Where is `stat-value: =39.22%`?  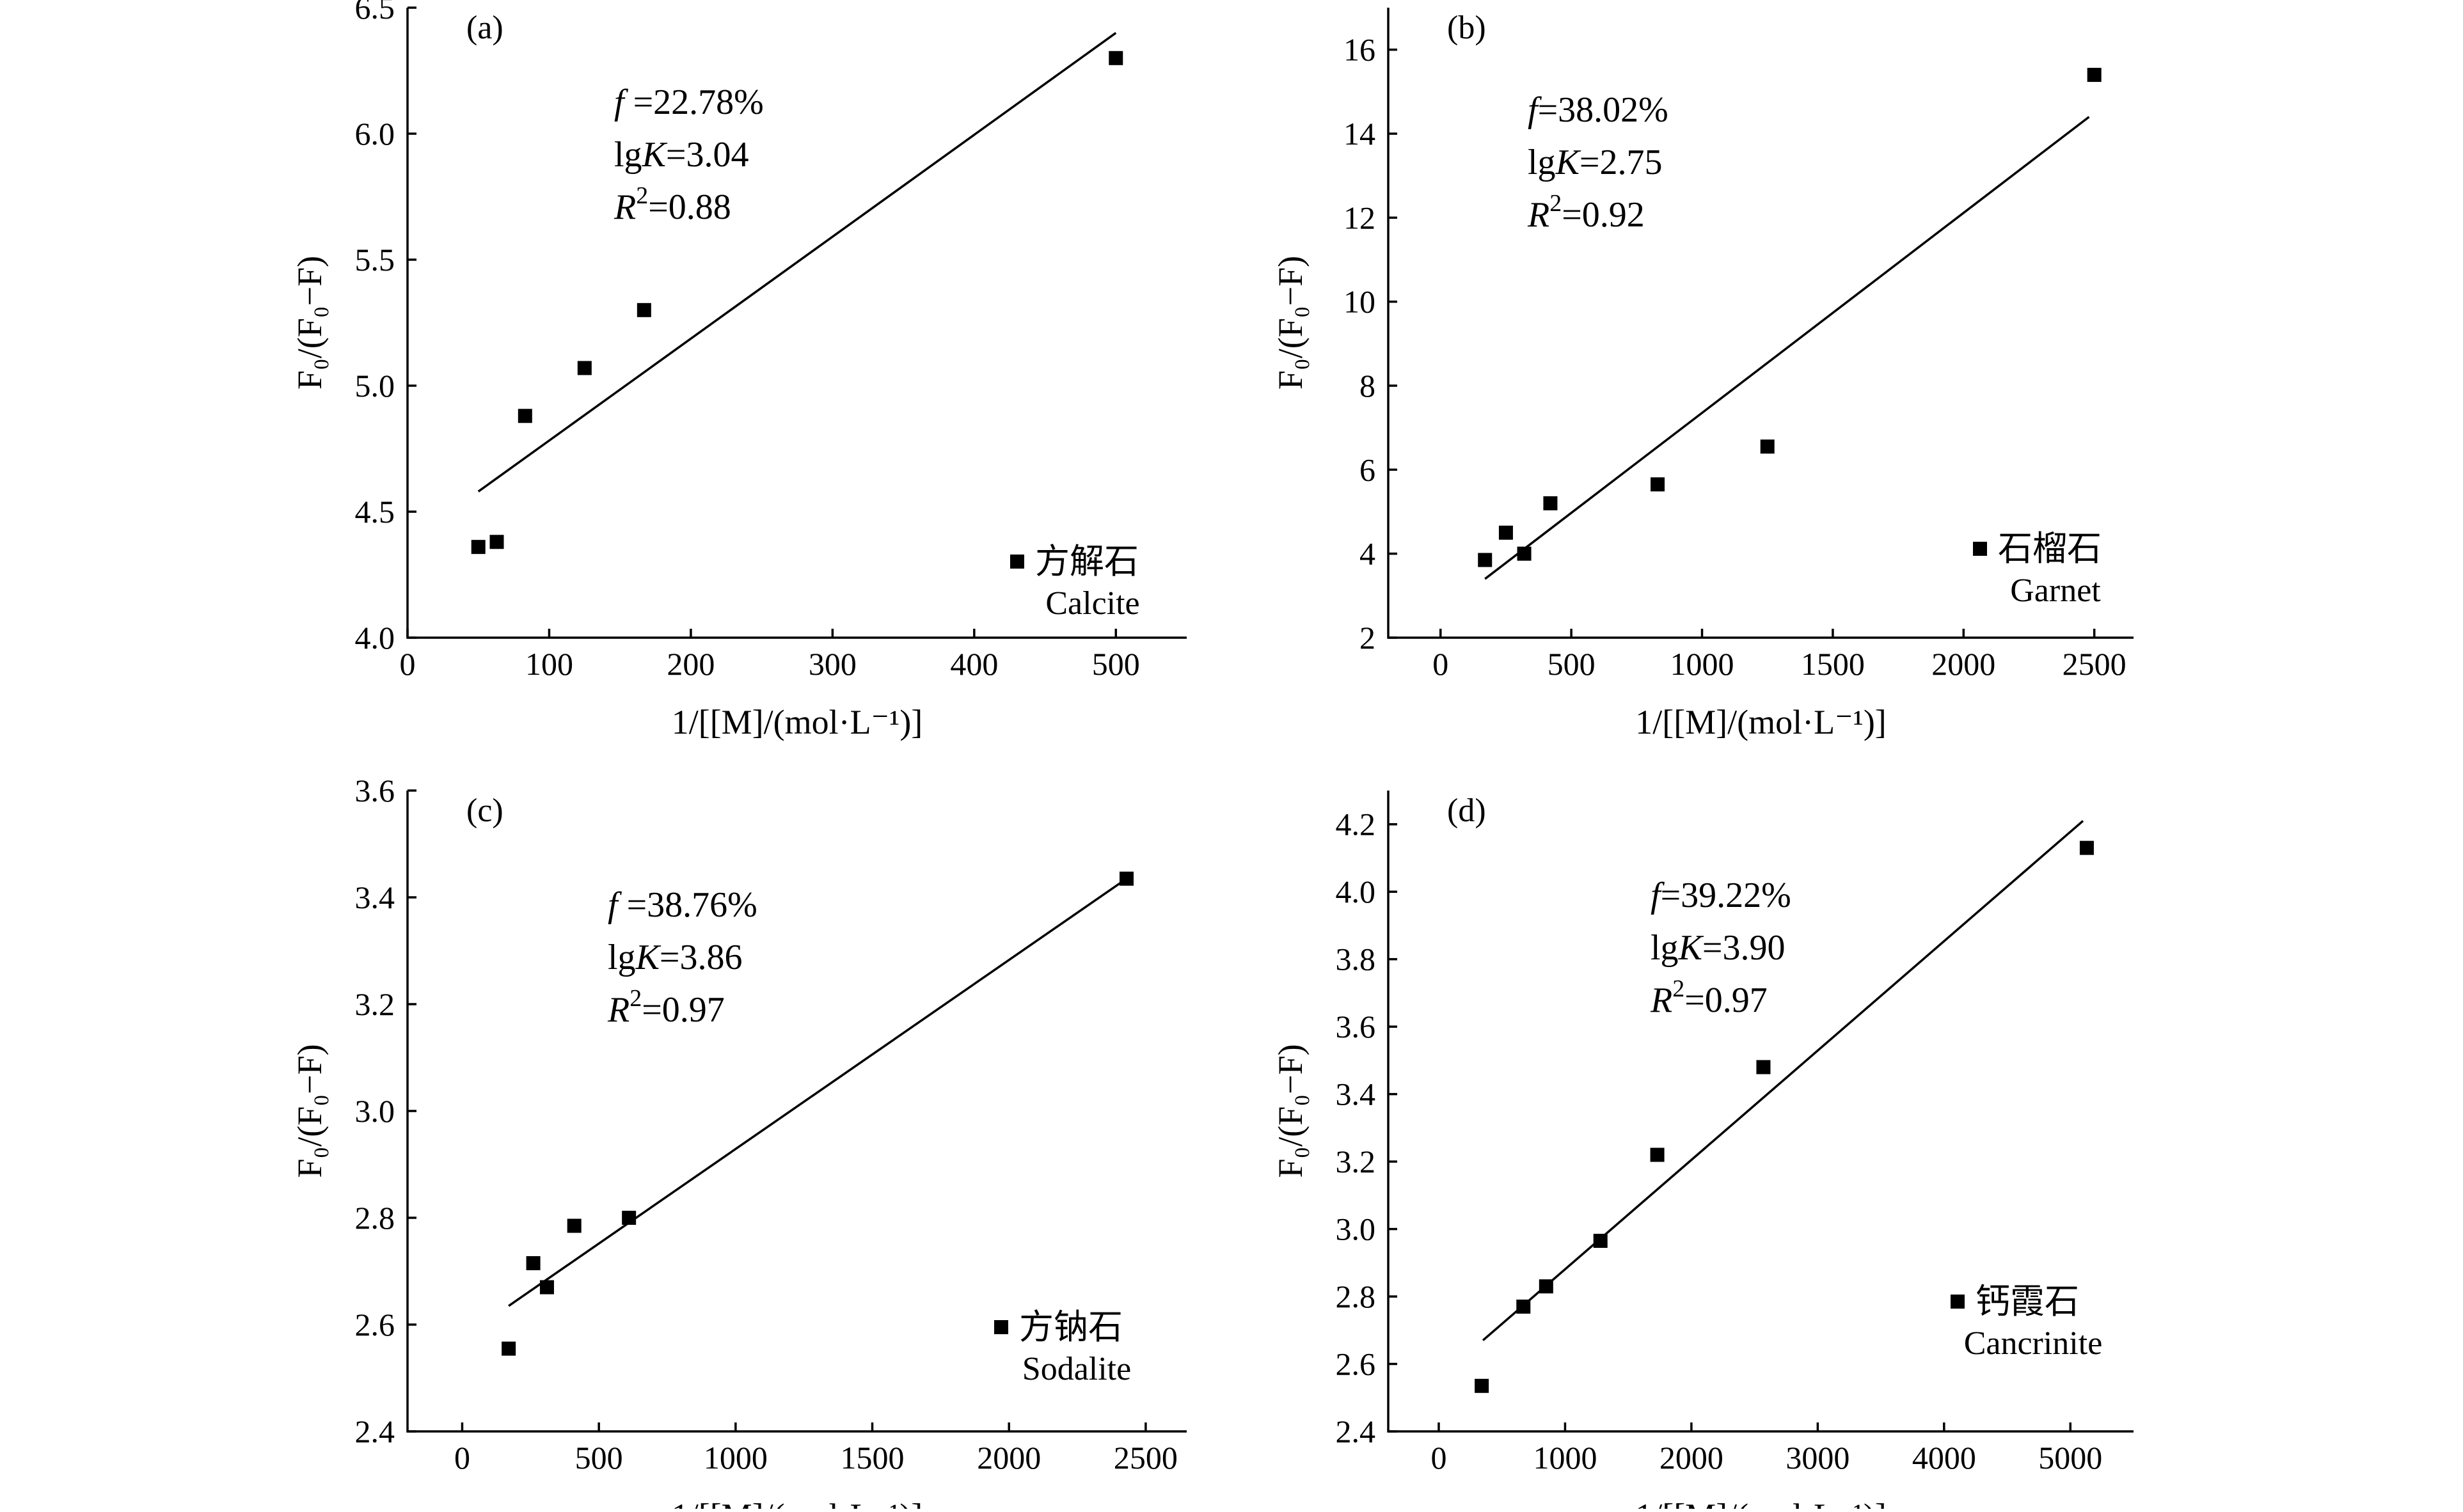 stat-value: =39.22% is located at coordinates (1726, 896).